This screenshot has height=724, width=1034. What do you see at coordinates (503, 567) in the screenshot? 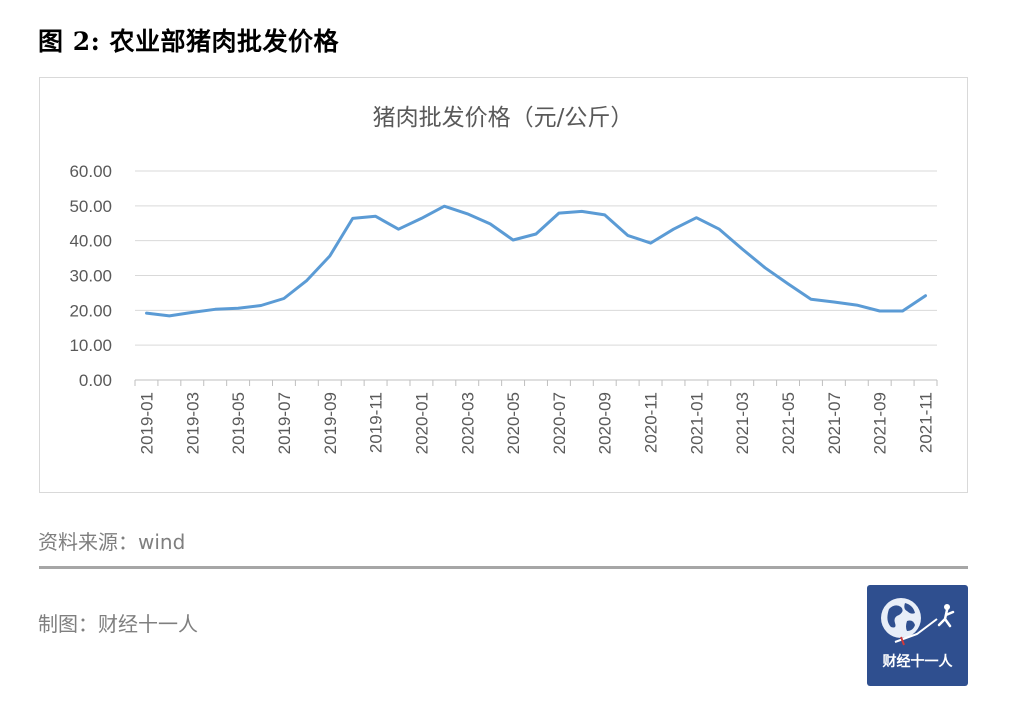
I see `divider` at bounding box center [503, 567].